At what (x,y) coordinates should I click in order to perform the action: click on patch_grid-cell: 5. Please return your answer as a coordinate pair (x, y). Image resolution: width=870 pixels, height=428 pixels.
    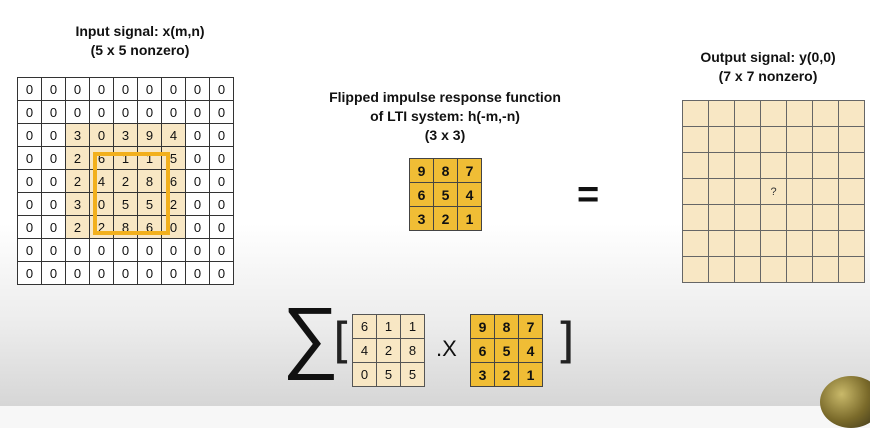
    Looking at the image, I should click on (389, 375).